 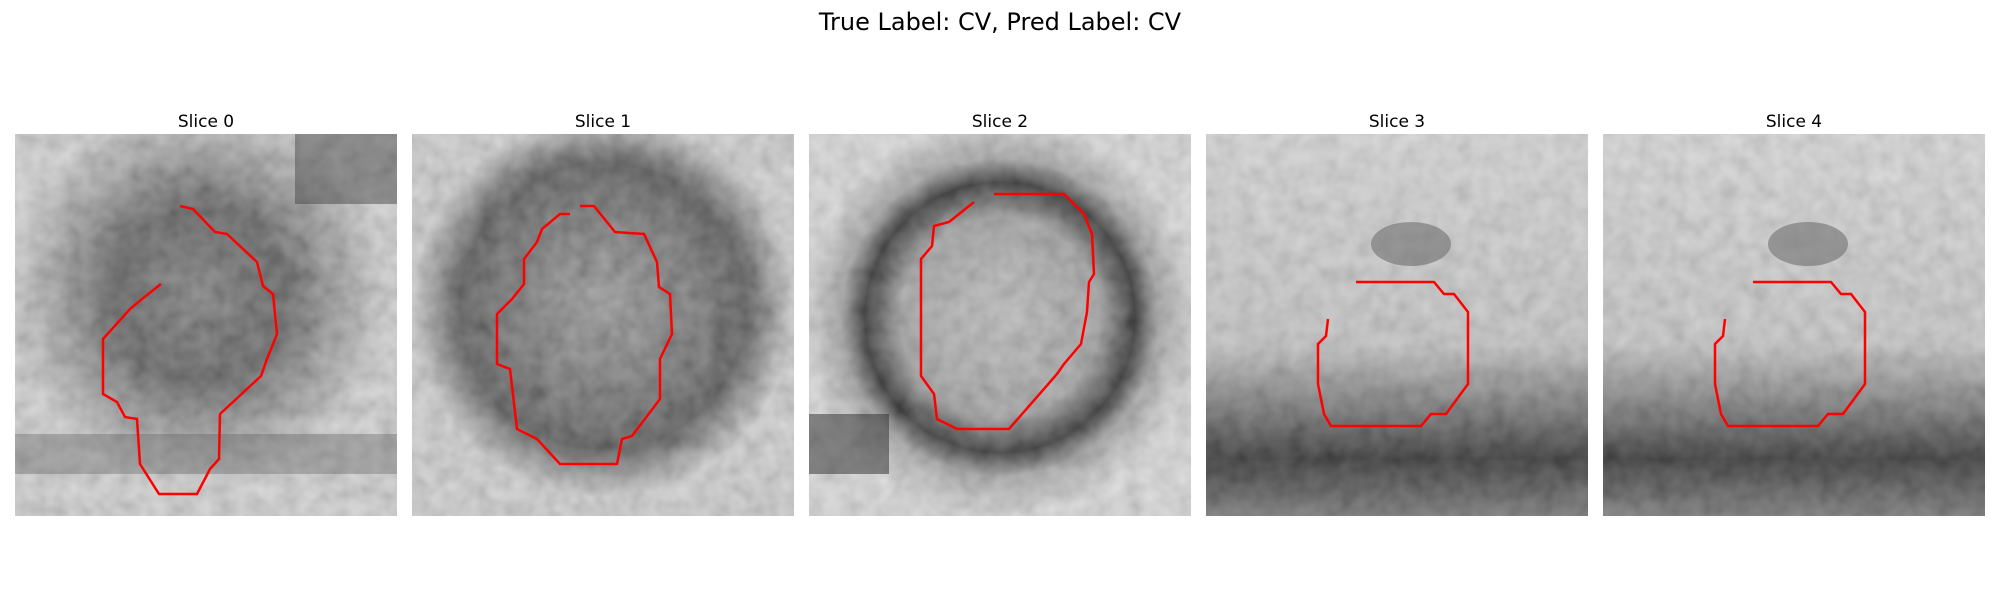 What do you see at coordinates (1000, 122) in the screenshot?
I see `slice-title: Slice 2` at bounding box center [1000, 122].